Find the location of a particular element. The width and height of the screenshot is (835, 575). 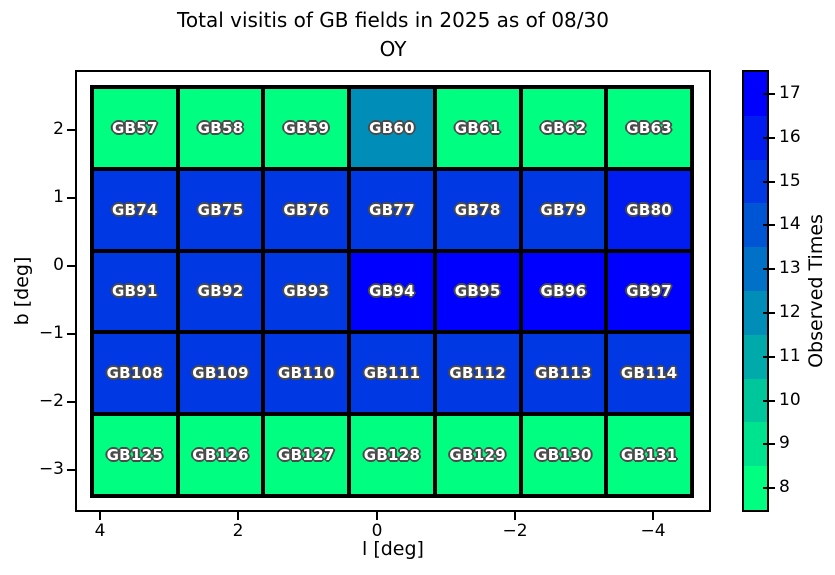

y-tick-label: −2 is located at coordinates (51, 401).